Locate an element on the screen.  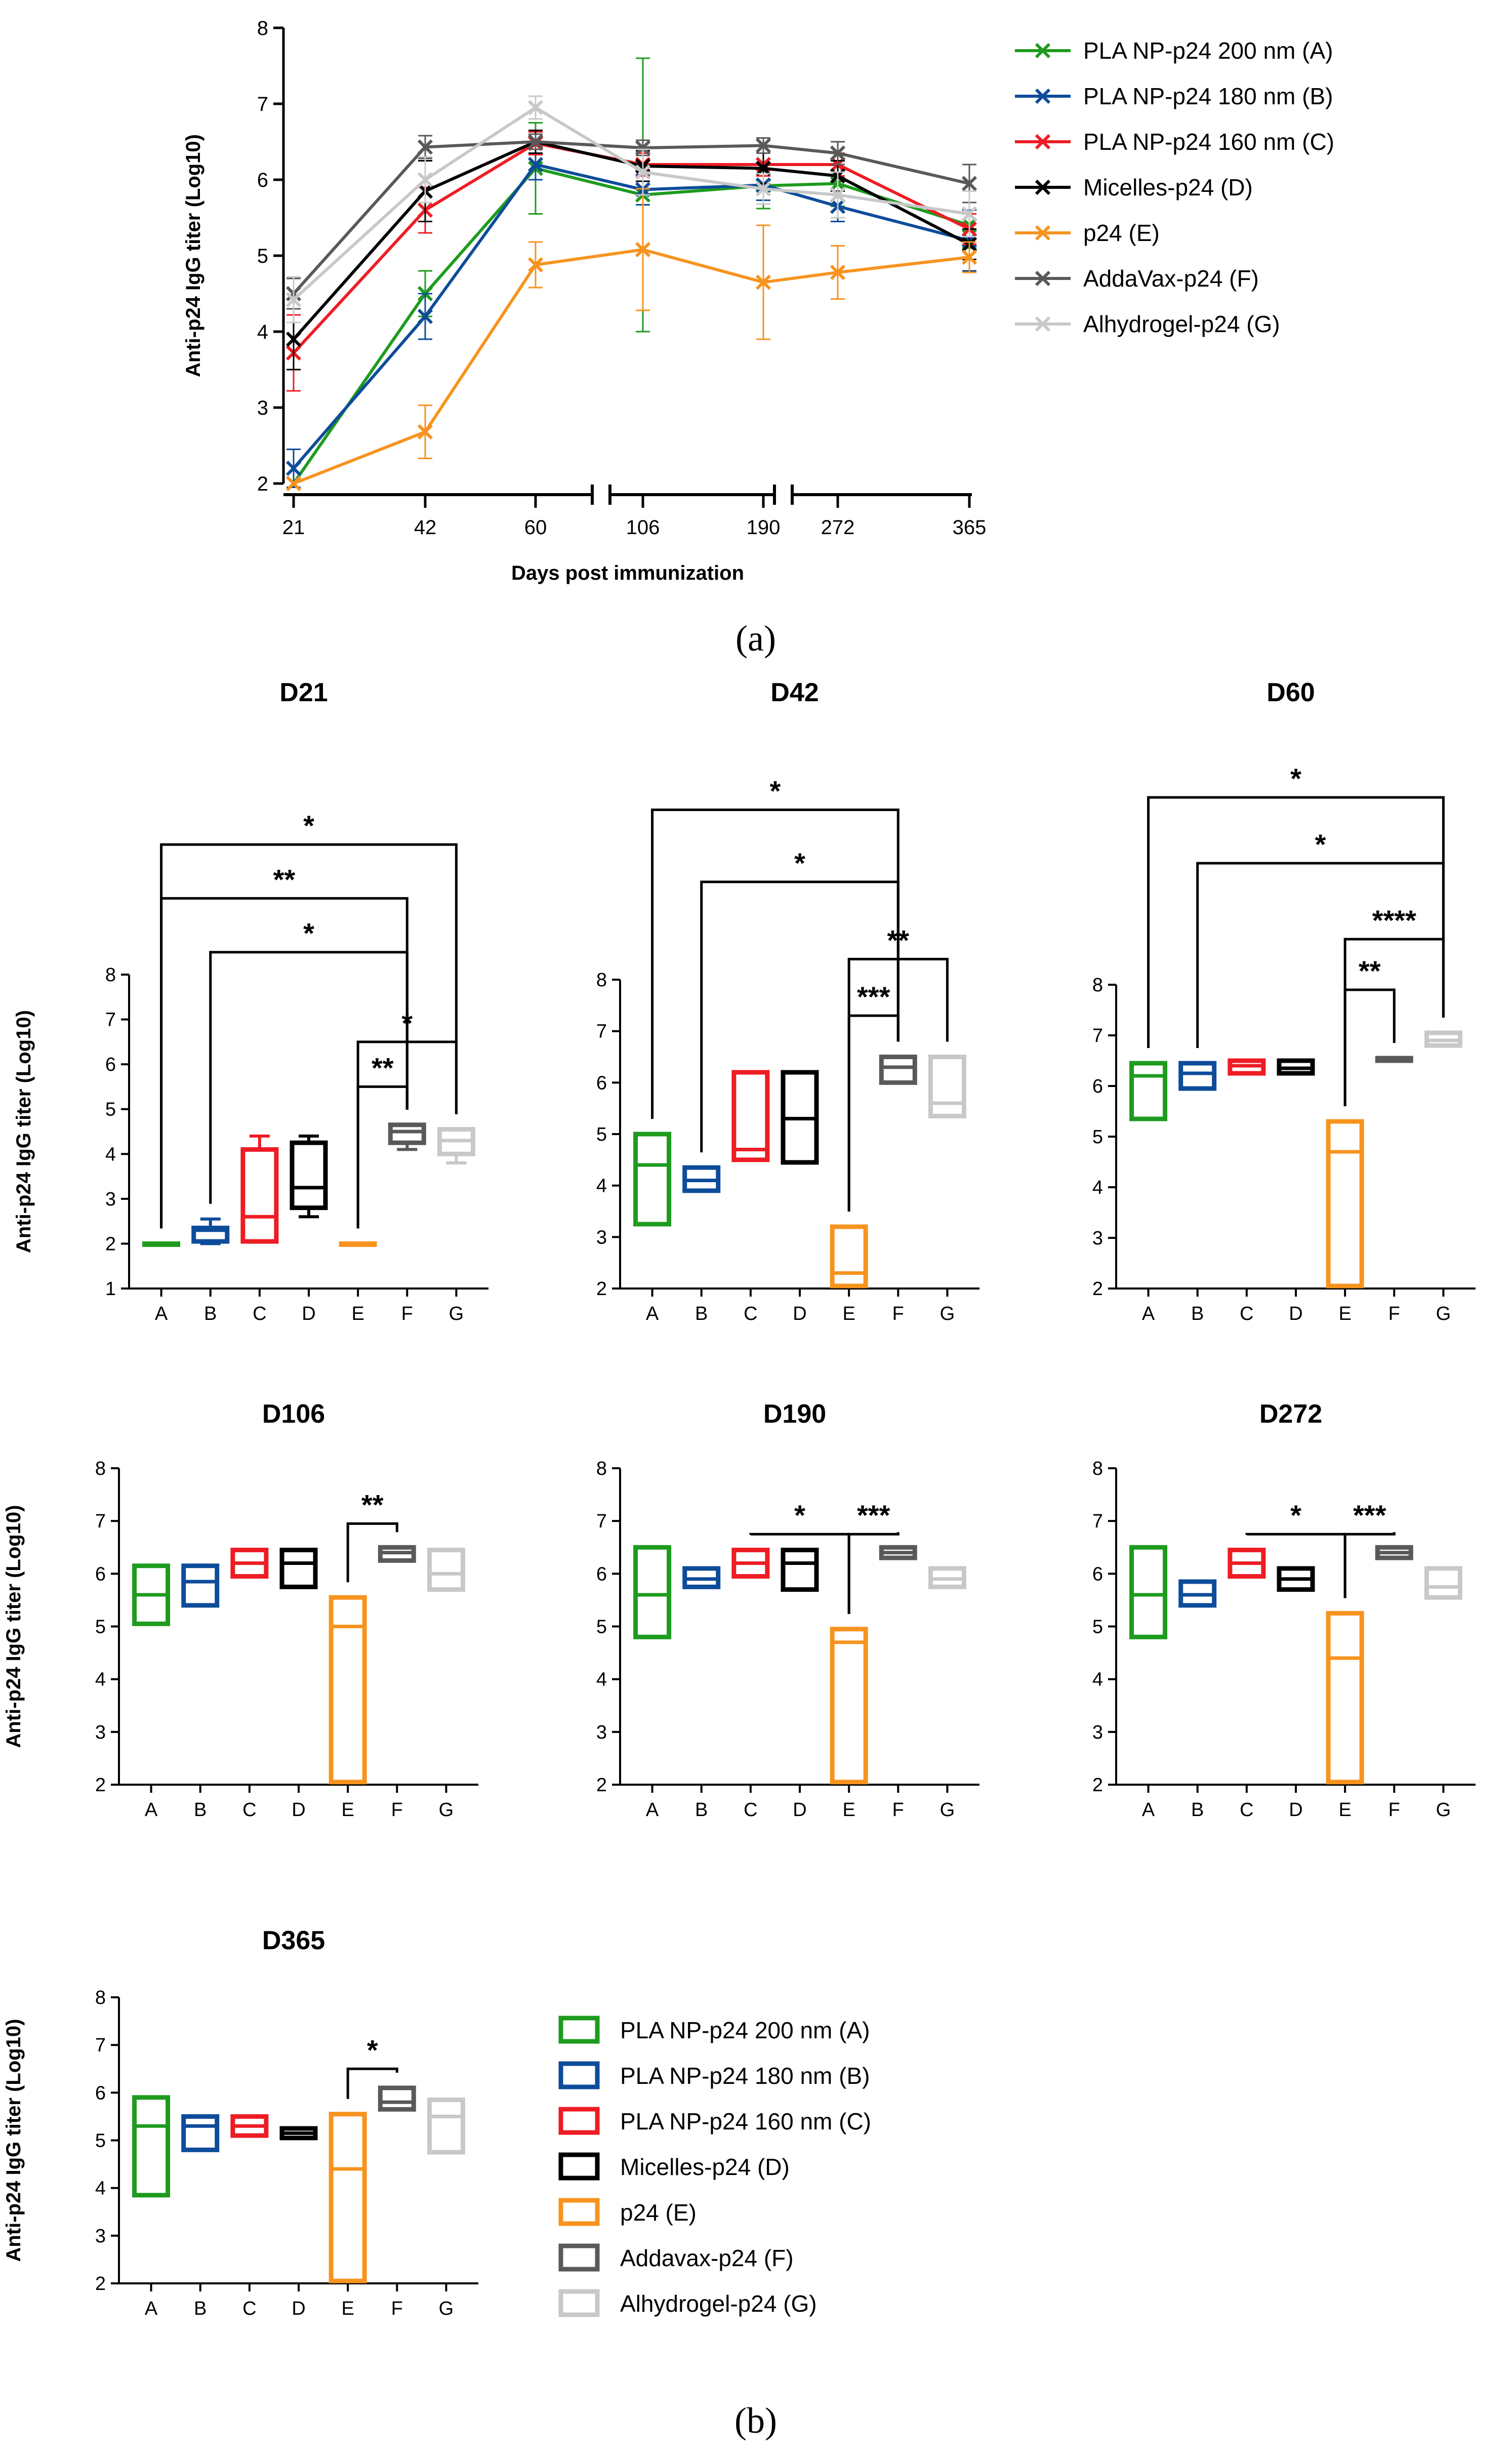
x-tick-label: G is located at coordinates (1443, 1810).